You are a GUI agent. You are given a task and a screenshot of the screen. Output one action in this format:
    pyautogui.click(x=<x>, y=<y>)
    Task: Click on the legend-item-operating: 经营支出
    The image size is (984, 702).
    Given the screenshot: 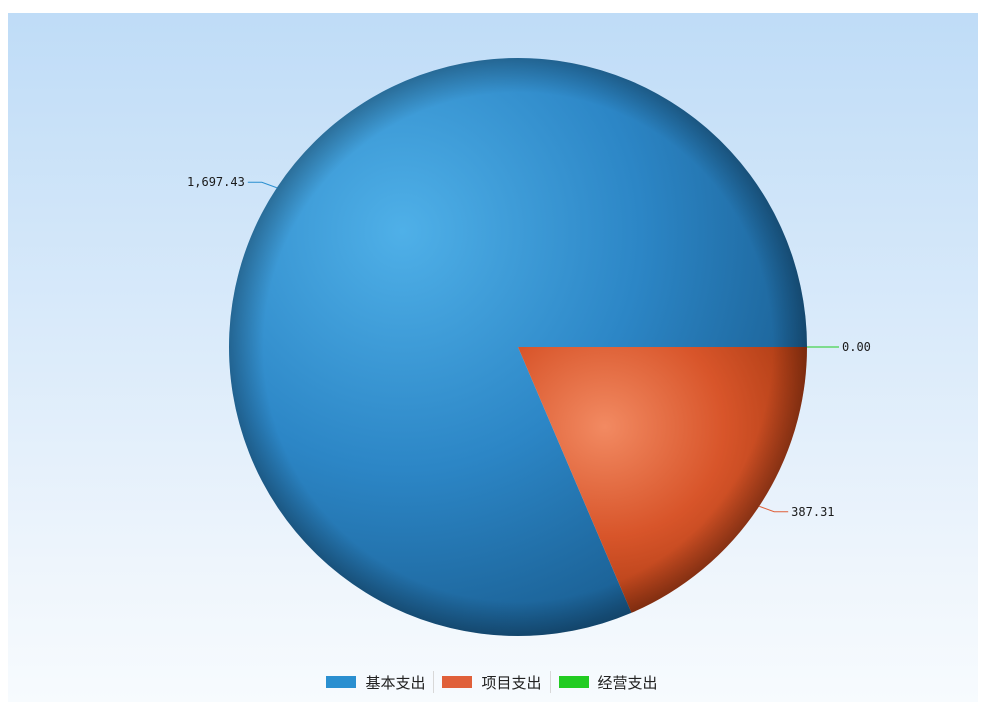 What is the action you would take?
    pyautogui.click(x=607, y=682)
    